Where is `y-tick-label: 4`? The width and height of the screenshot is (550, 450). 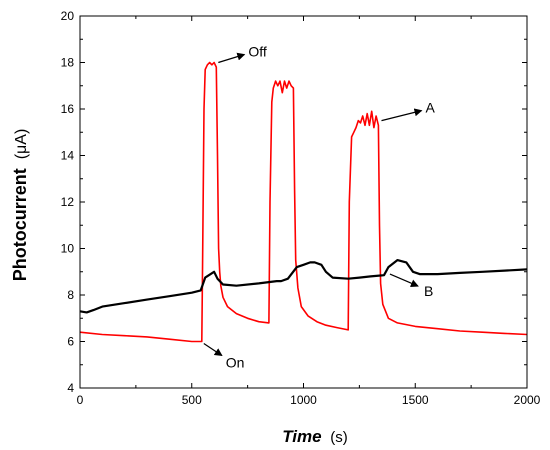 y-tick-label: 4 is located at coordinates (70, 388).